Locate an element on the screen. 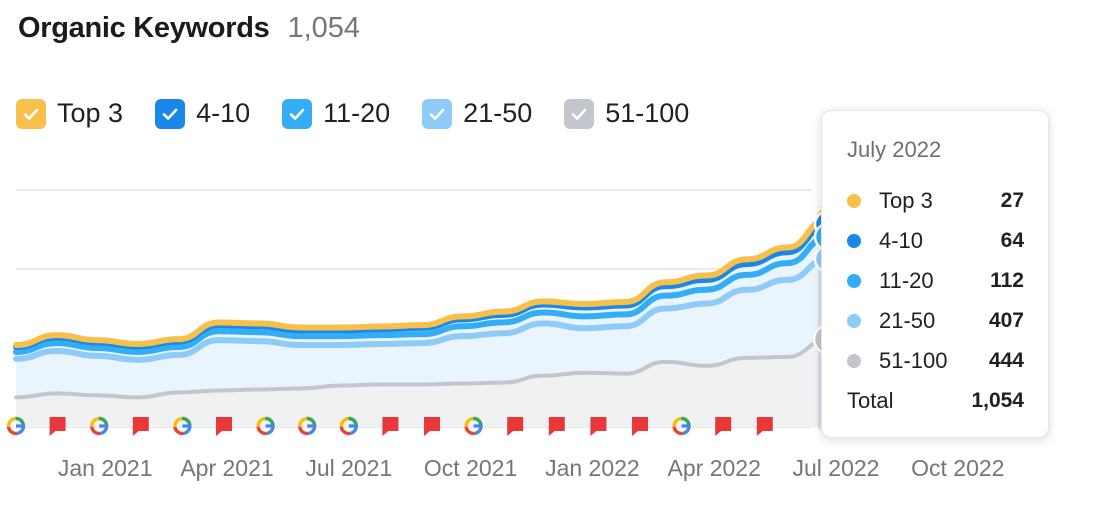 Image resolution: width=1112 pixels, height=516 pixels. x-tick-label: Jan 2022 is located at coordinates (592, 468).